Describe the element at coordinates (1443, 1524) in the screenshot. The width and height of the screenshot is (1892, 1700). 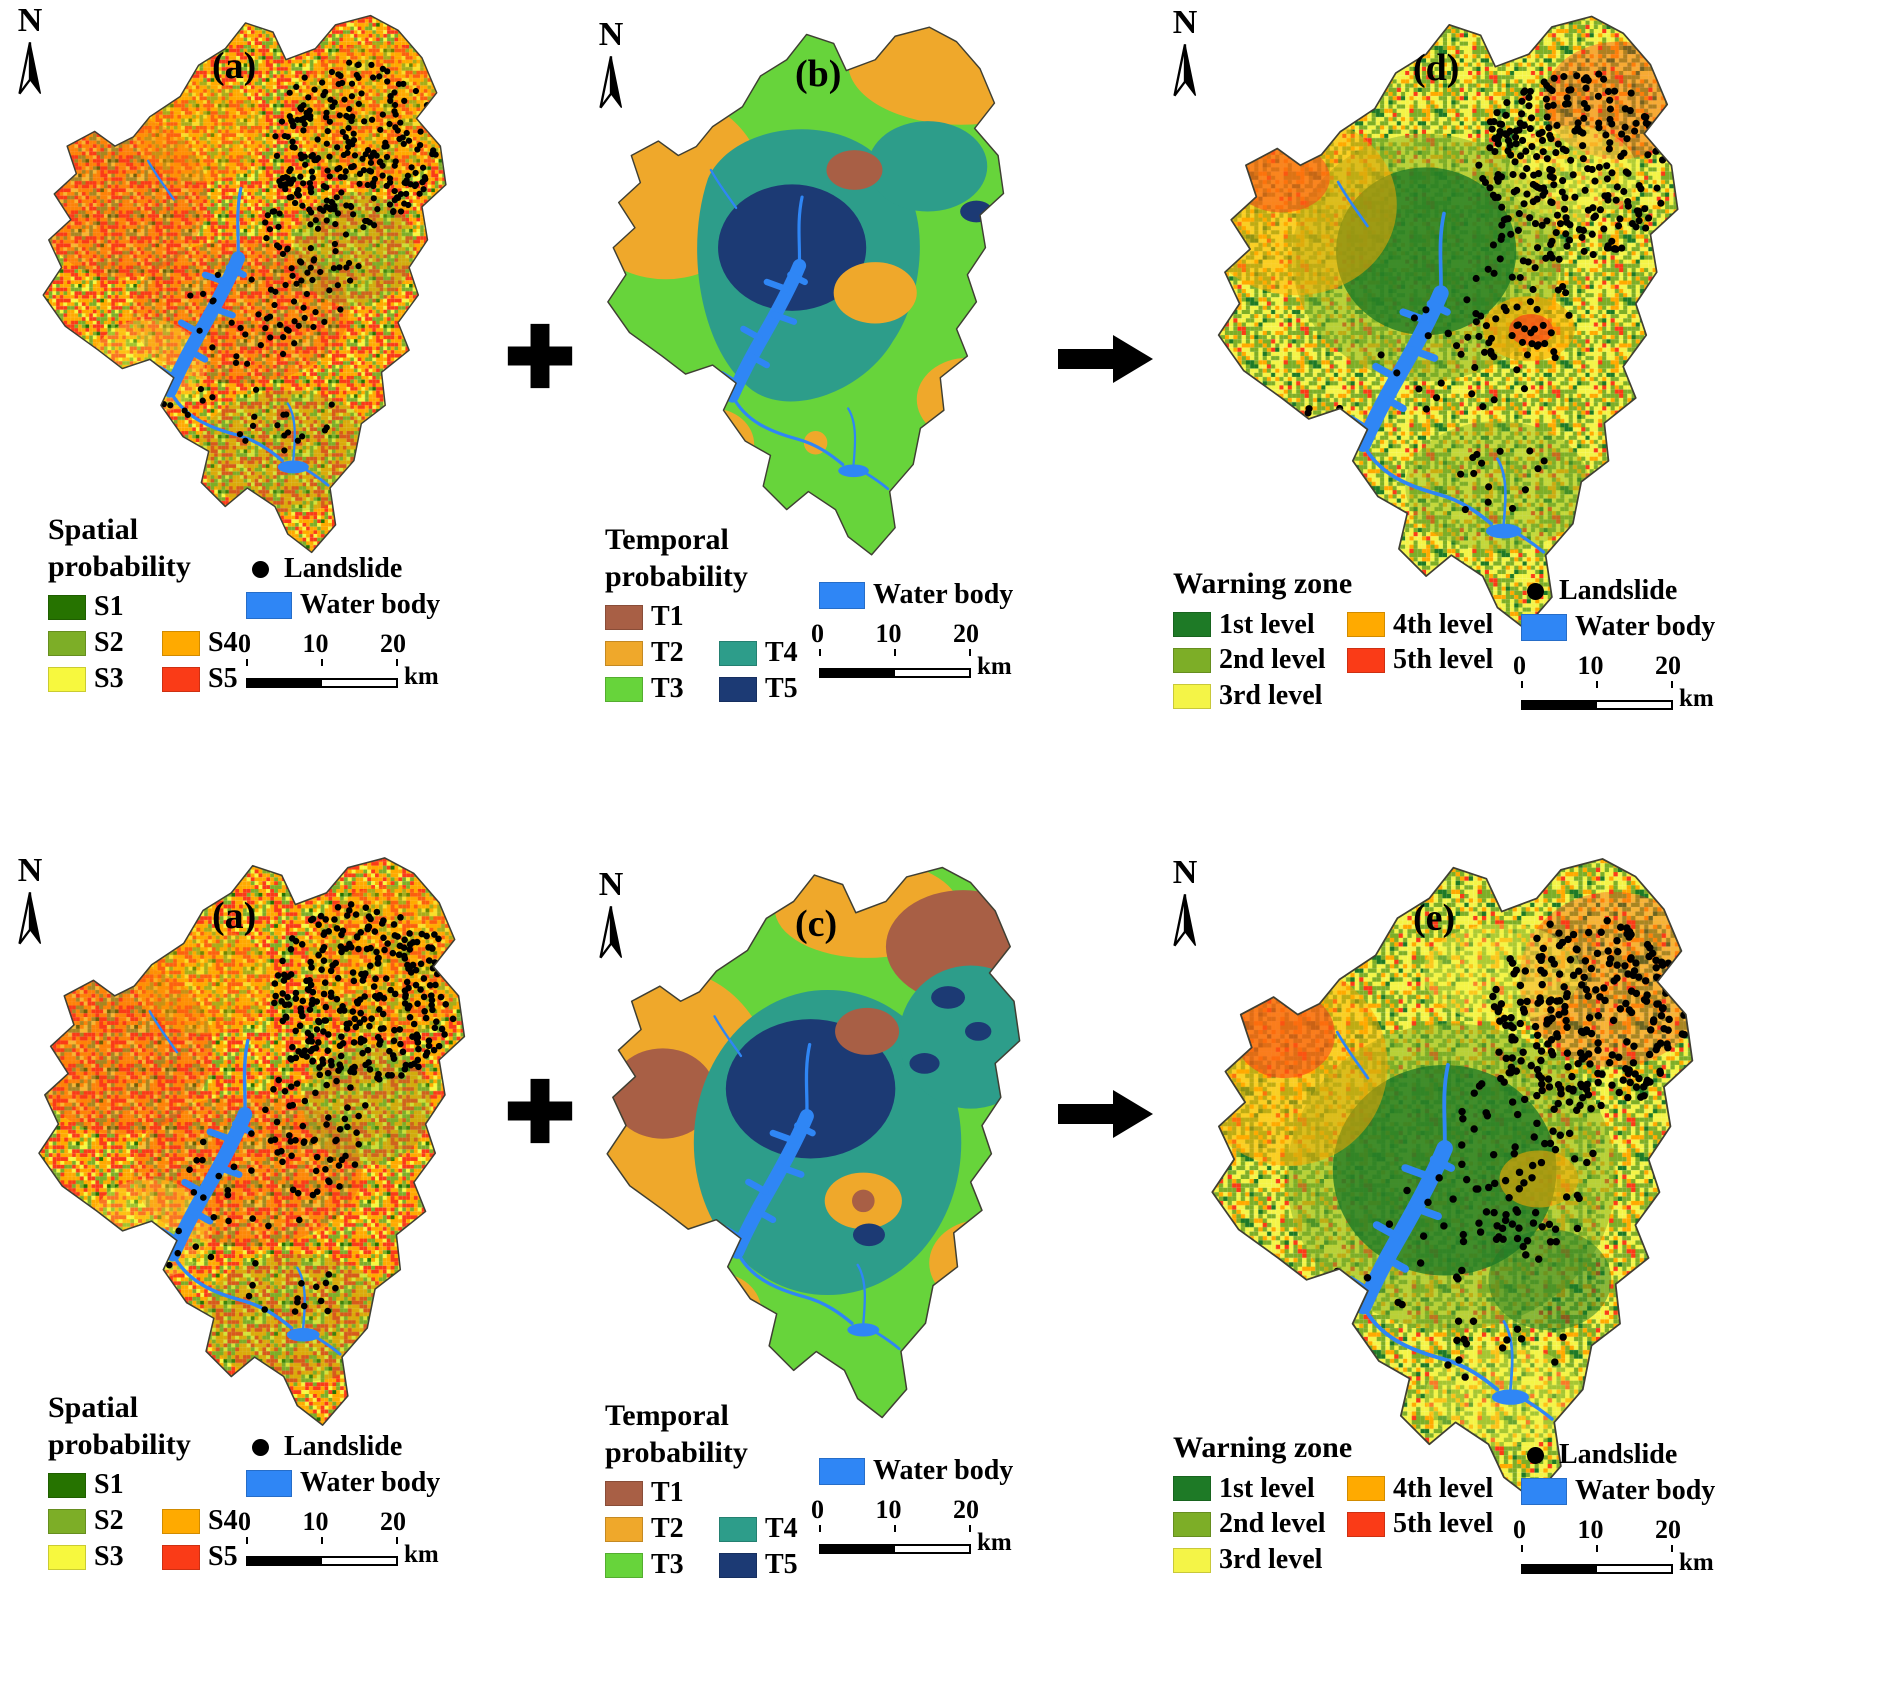
I see `level5-label: 5th level` at that location.